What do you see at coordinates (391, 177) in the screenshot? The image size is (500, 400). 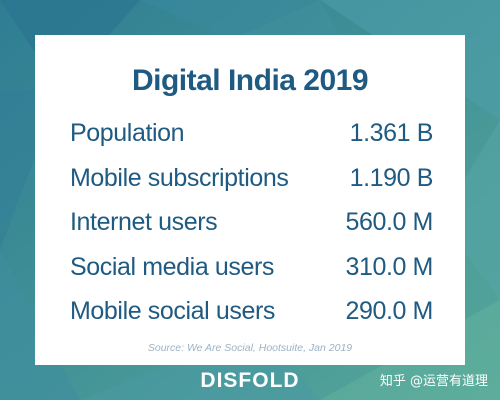 I see `stat-value: 1.190 B` at bounding box center [391, 177].